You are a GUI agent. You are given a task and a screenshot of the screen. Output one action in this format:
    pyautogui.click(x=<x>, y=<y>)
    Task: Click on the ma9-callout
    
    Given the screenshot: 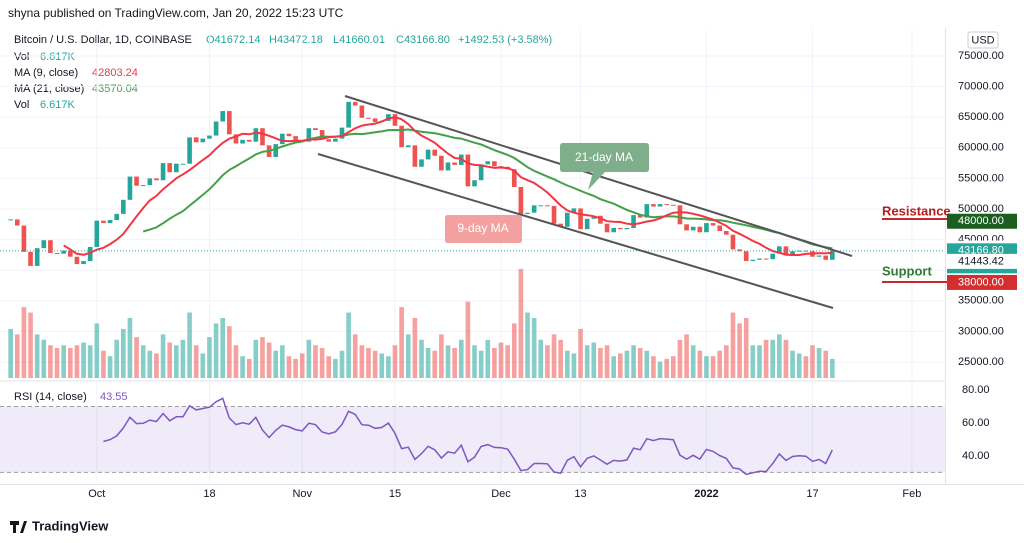 What is the action you would take?
    pyautogui.click(x=483, y=229)
    